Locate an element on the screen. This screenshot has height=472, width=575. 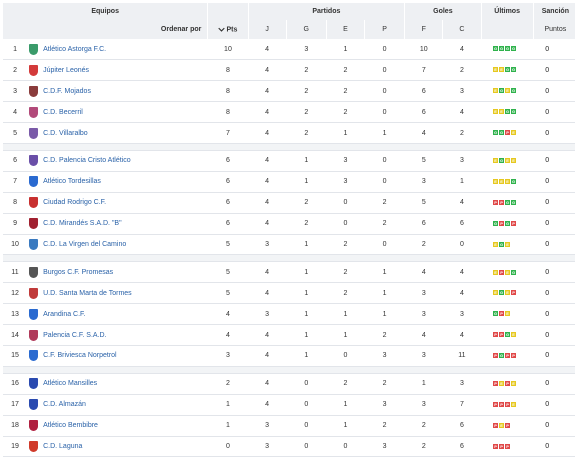
team-cell: C.D.F. Mojados is located at coordinates (117, 91).